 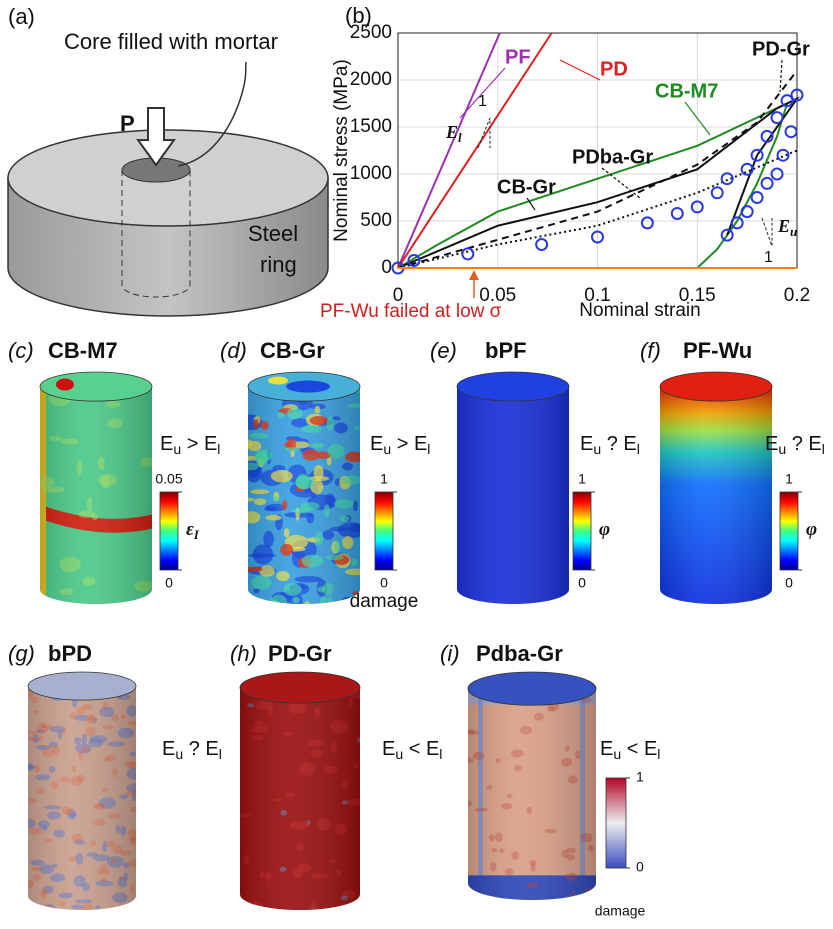 I want to click on annotation: PF-Wu failed at low σ, so click(x=411, y=311).